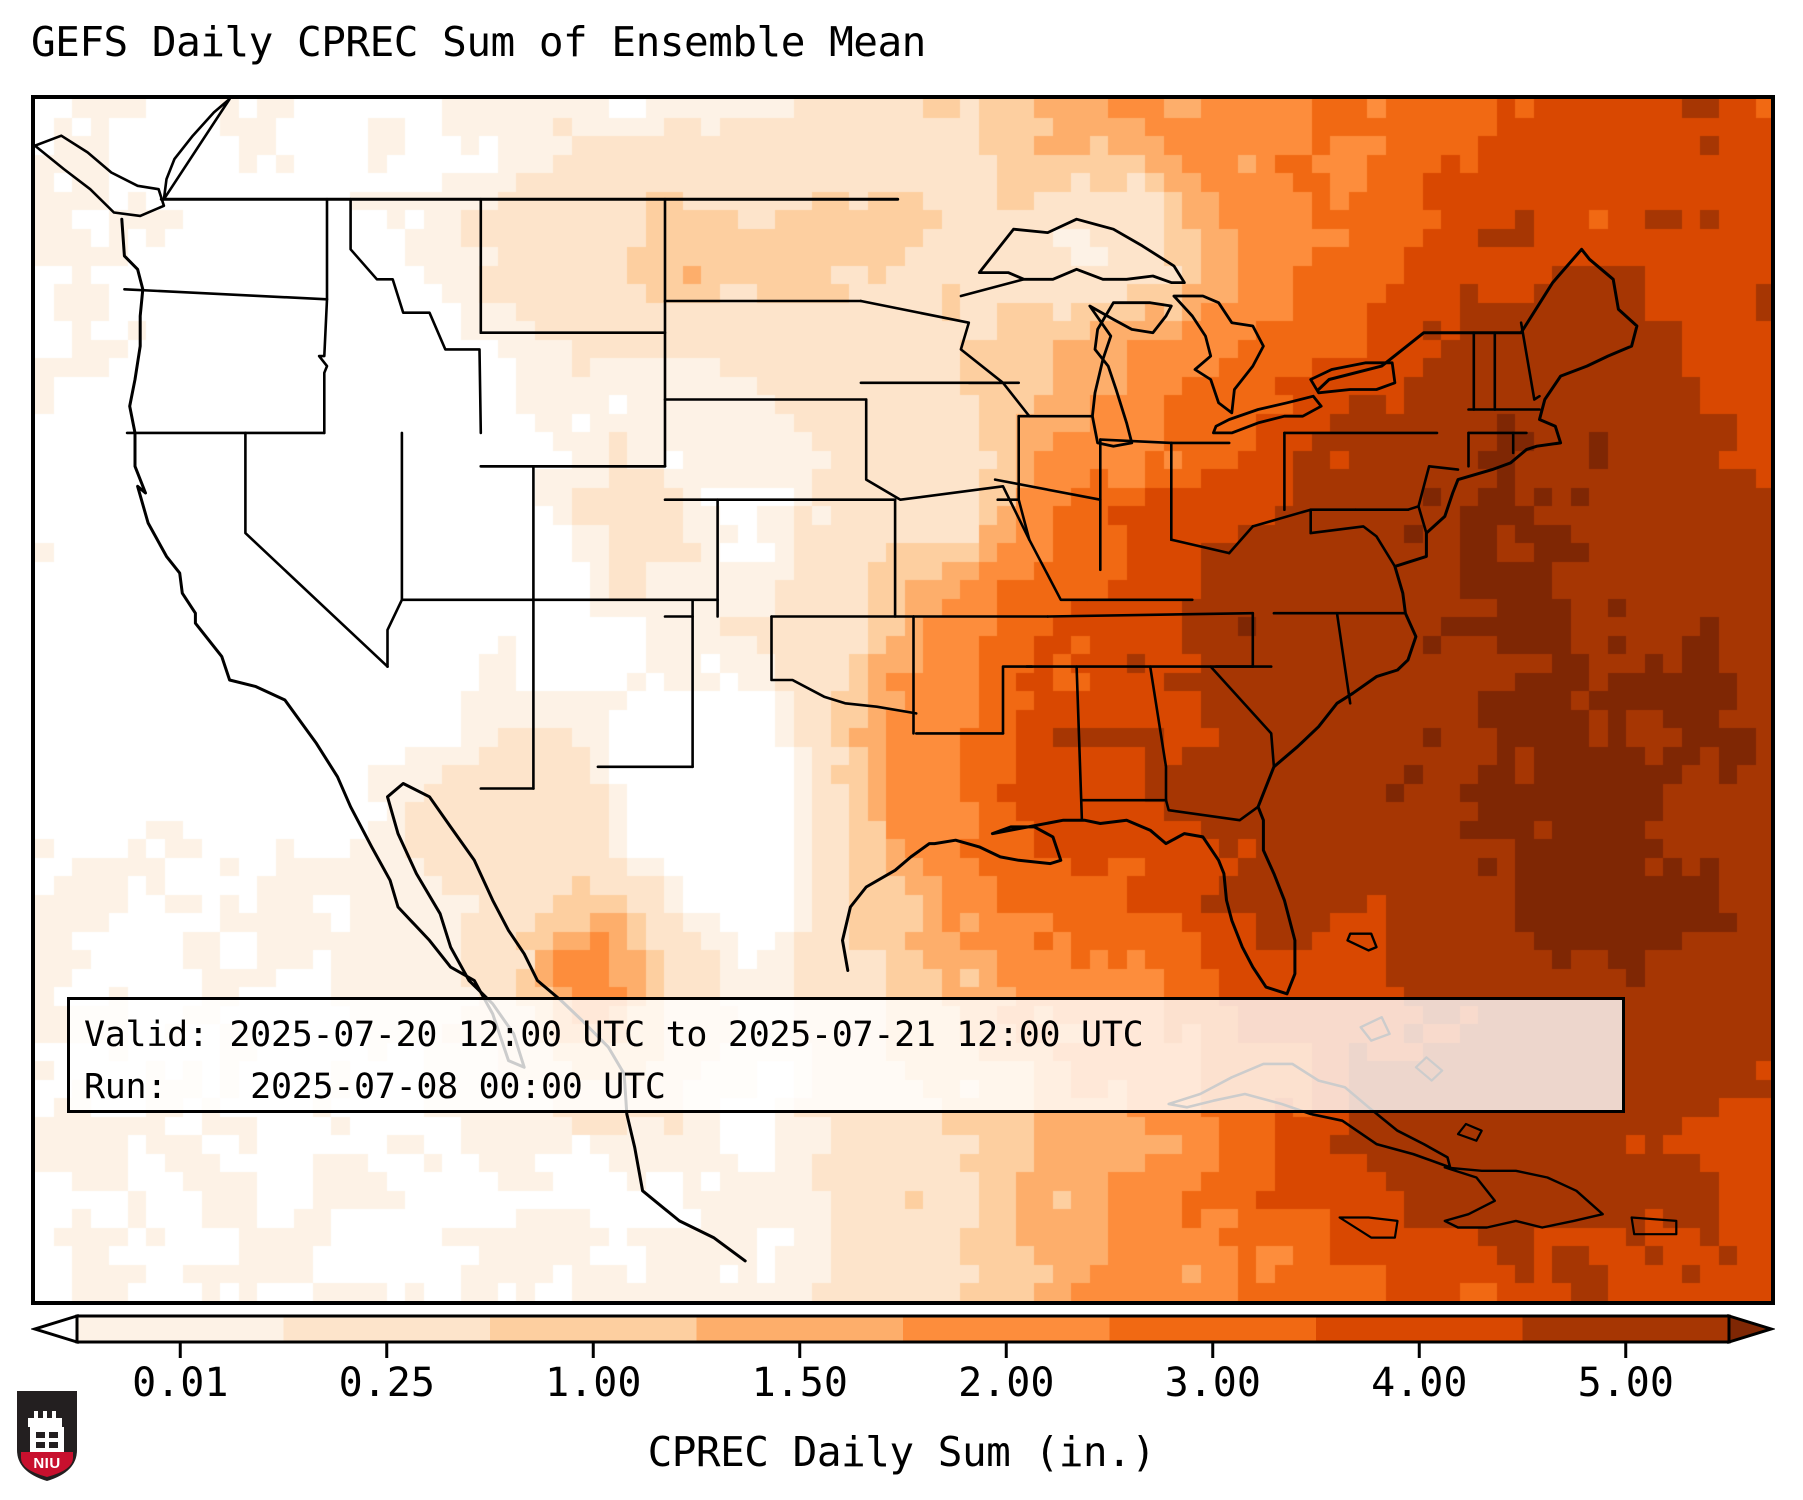 Image resolution: width=1803 pixels, height=1500 pixels. What do you see at coordinates (55, 1329) in the screenshot?
I see `colorbar-under-arrow` at bounding box center [55, 1329].